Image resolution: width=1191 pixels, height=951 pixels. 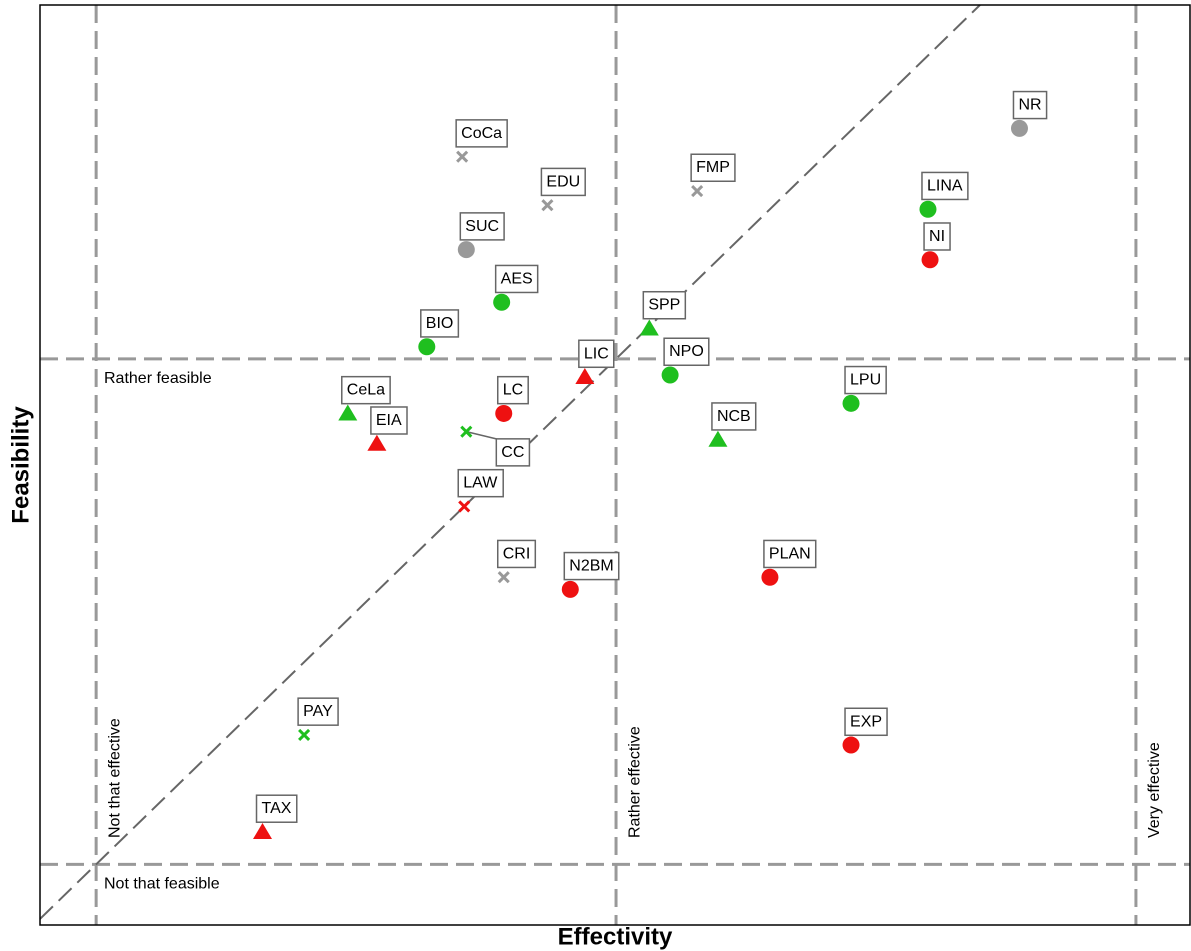 I want to click on point-group: NPO, so click(x=685, y=360).